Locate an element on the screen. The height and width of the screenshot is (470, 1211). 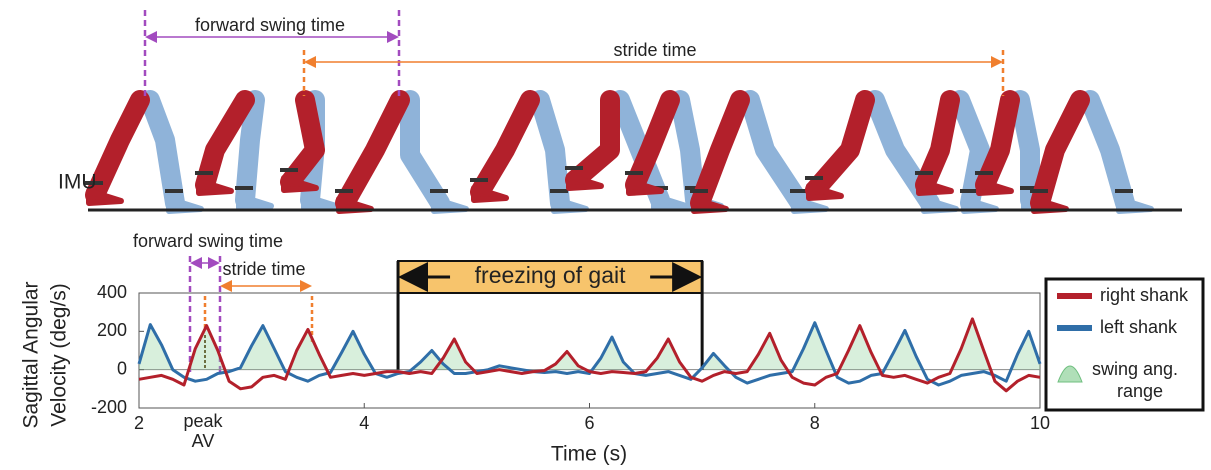
y-tick-label: 400 is located at coordinates (112, 292).